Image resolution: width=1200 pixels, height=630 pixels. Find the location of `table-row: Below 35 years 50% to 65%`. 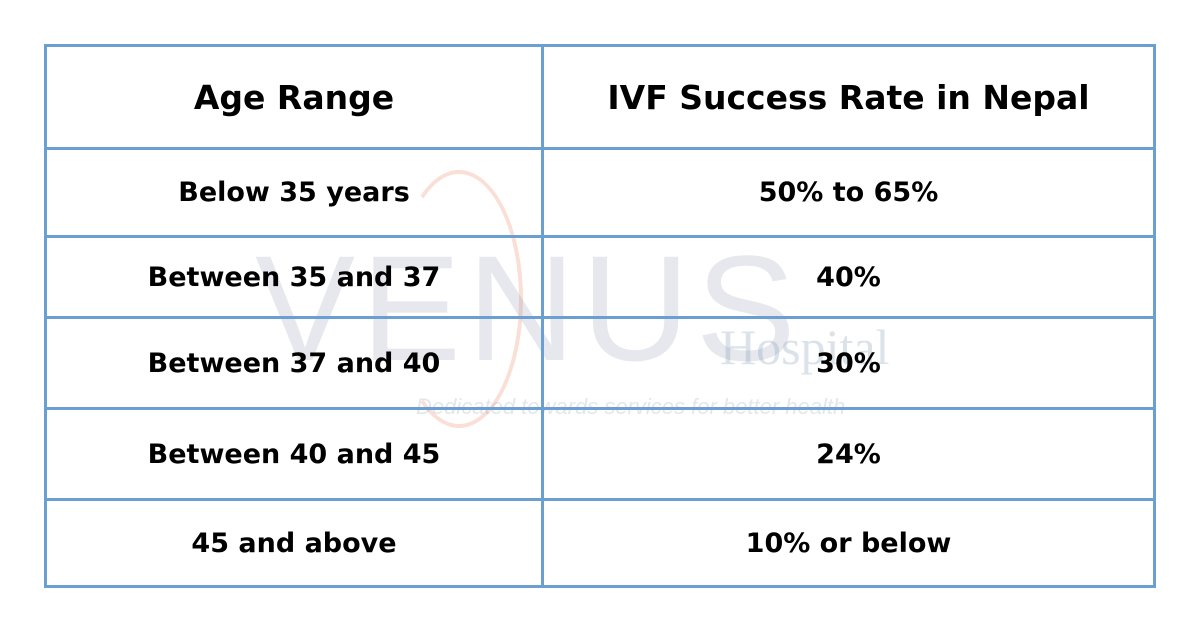

table-row: Below 35 years 50% to 65% is located at coordinates (600, 192).